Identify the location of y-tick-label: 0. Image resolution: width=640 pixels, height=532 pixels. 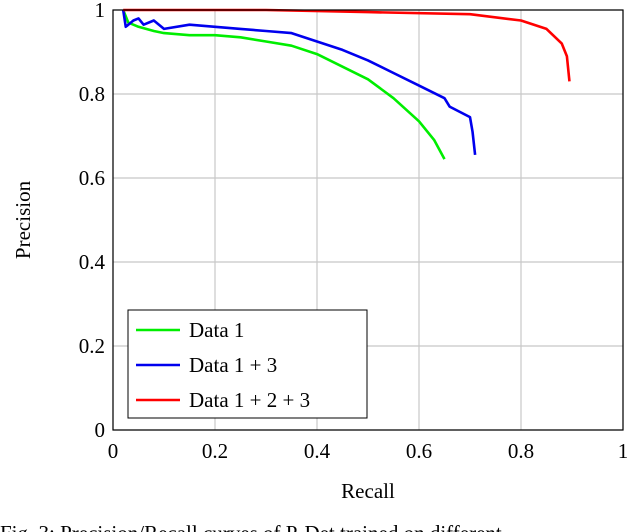
(100, 430).